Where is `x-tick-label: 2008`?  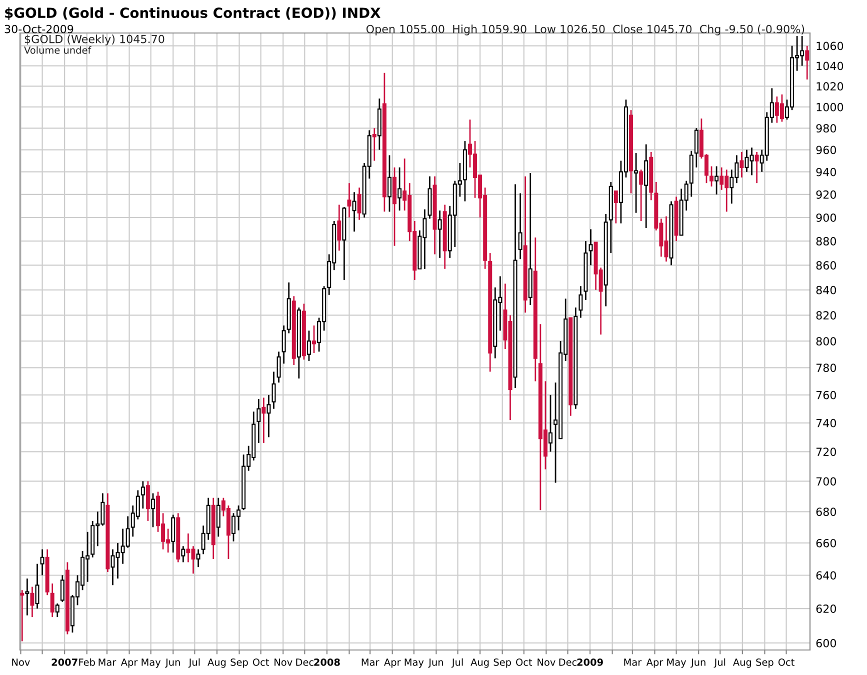
x-tick-label: 2008 is located at coordinates (327, 662).